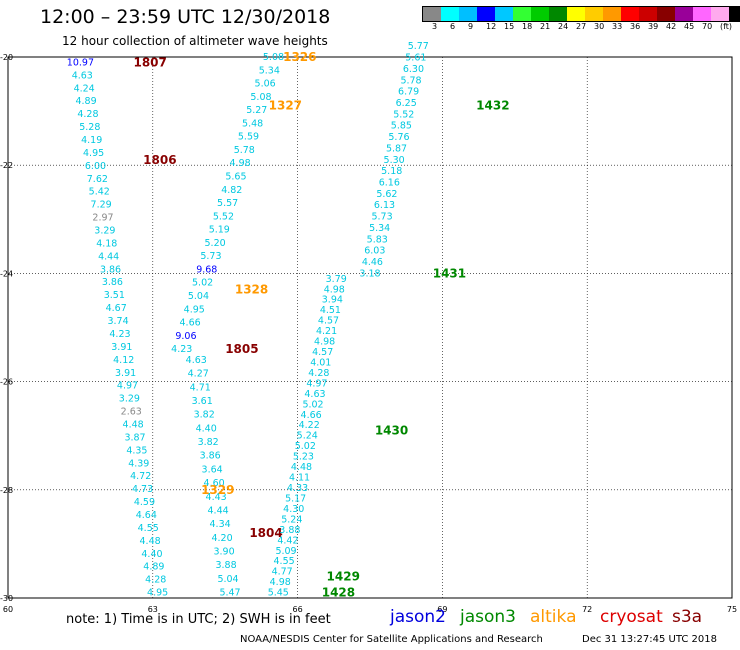 Image resolution: width=740 pixels, height=650 pixels. What do you see at coordinates (198, 374) in the screenshot?
I see `wave-height-value: 4.27` at bounding box center [198, 374].